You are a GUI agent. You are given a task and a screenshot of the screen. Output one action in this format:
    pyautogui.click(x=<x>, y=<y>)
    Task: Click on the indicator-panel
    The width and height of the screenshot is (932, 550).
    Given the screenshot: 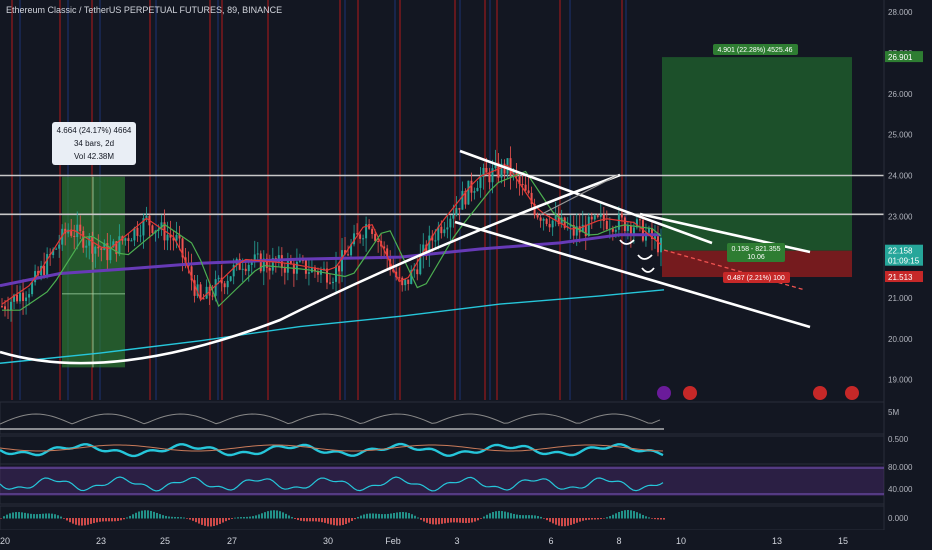 What is the action you would take?
    pyautogui.click(x=442, y=484)
    